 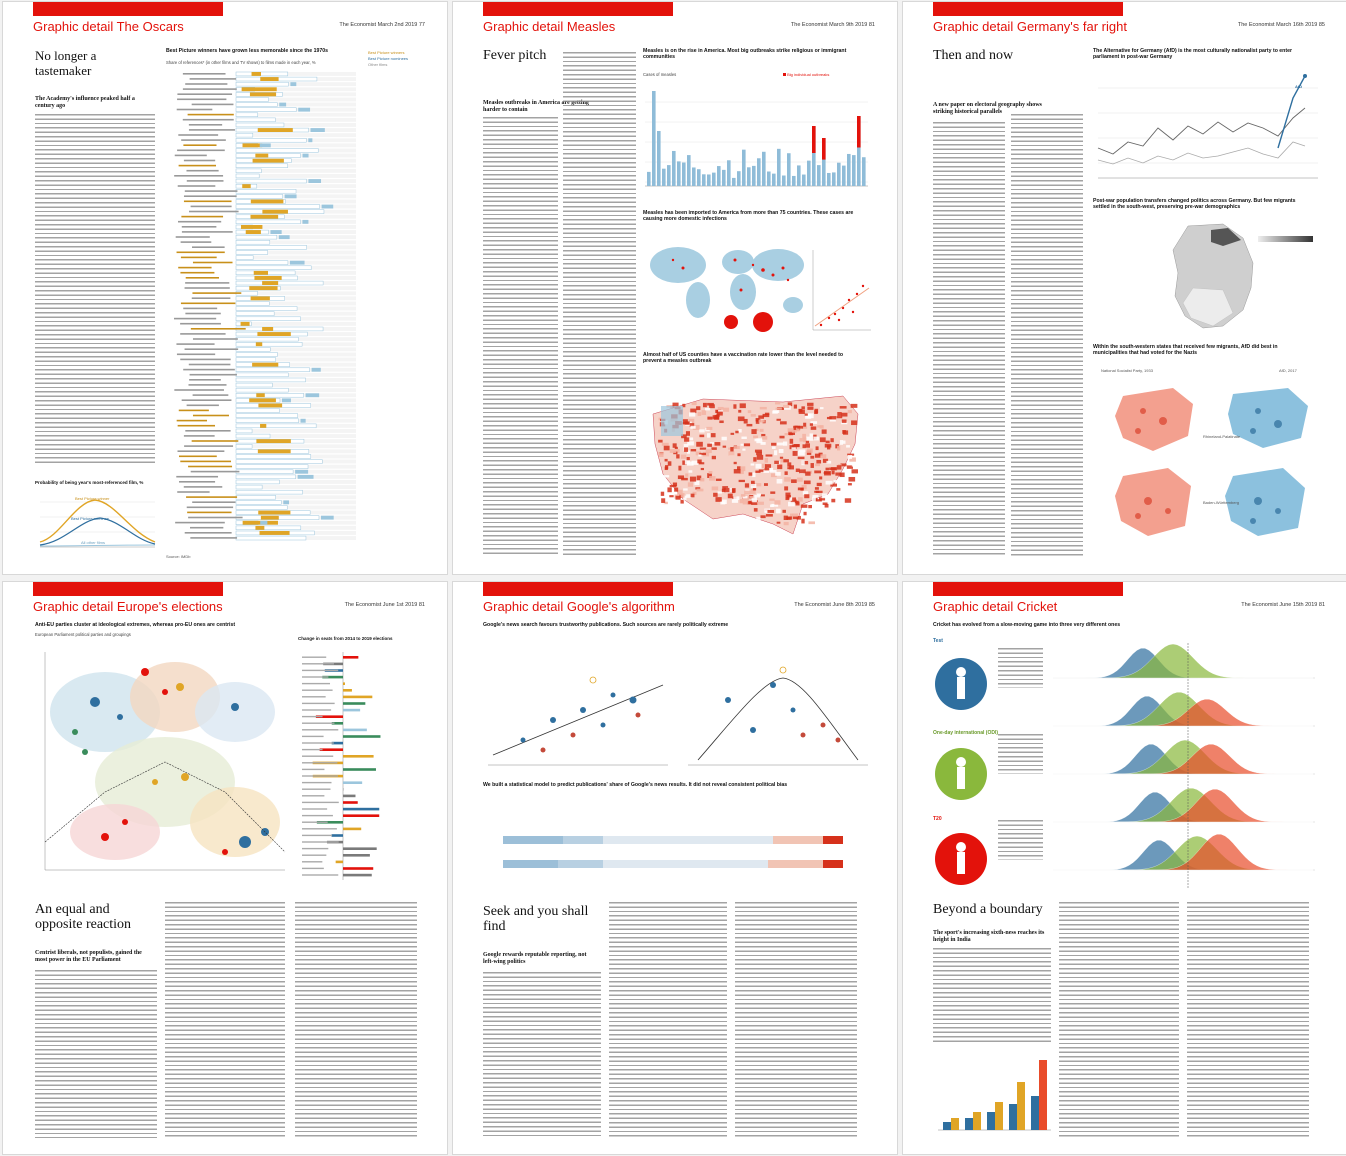 I want to click on afd-label: AfD, so click(x=1298, y=86).